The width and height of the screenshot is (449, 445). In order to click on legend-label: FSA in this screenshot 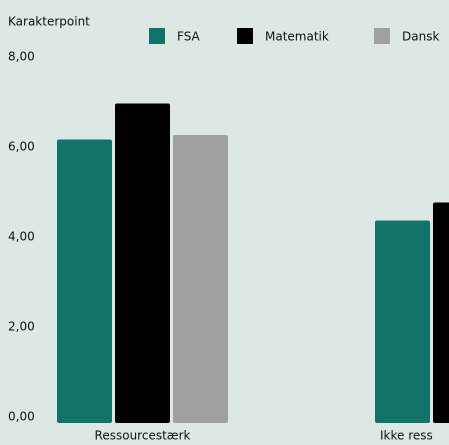, I will do `click(189, 37)`.